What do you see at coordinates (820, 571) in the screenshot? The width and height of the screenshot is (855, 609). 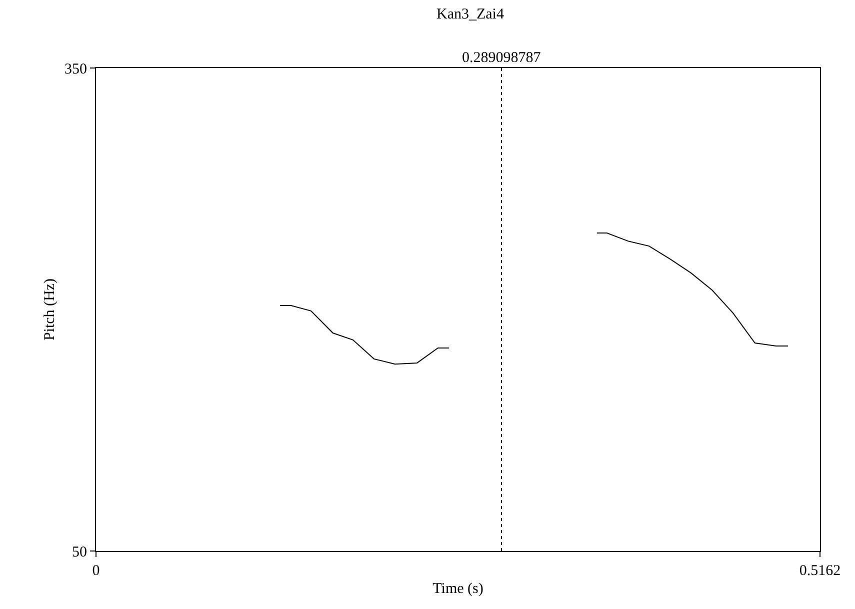 I see `x-tick-label: 0.5162` at bounding box center [820, 571].